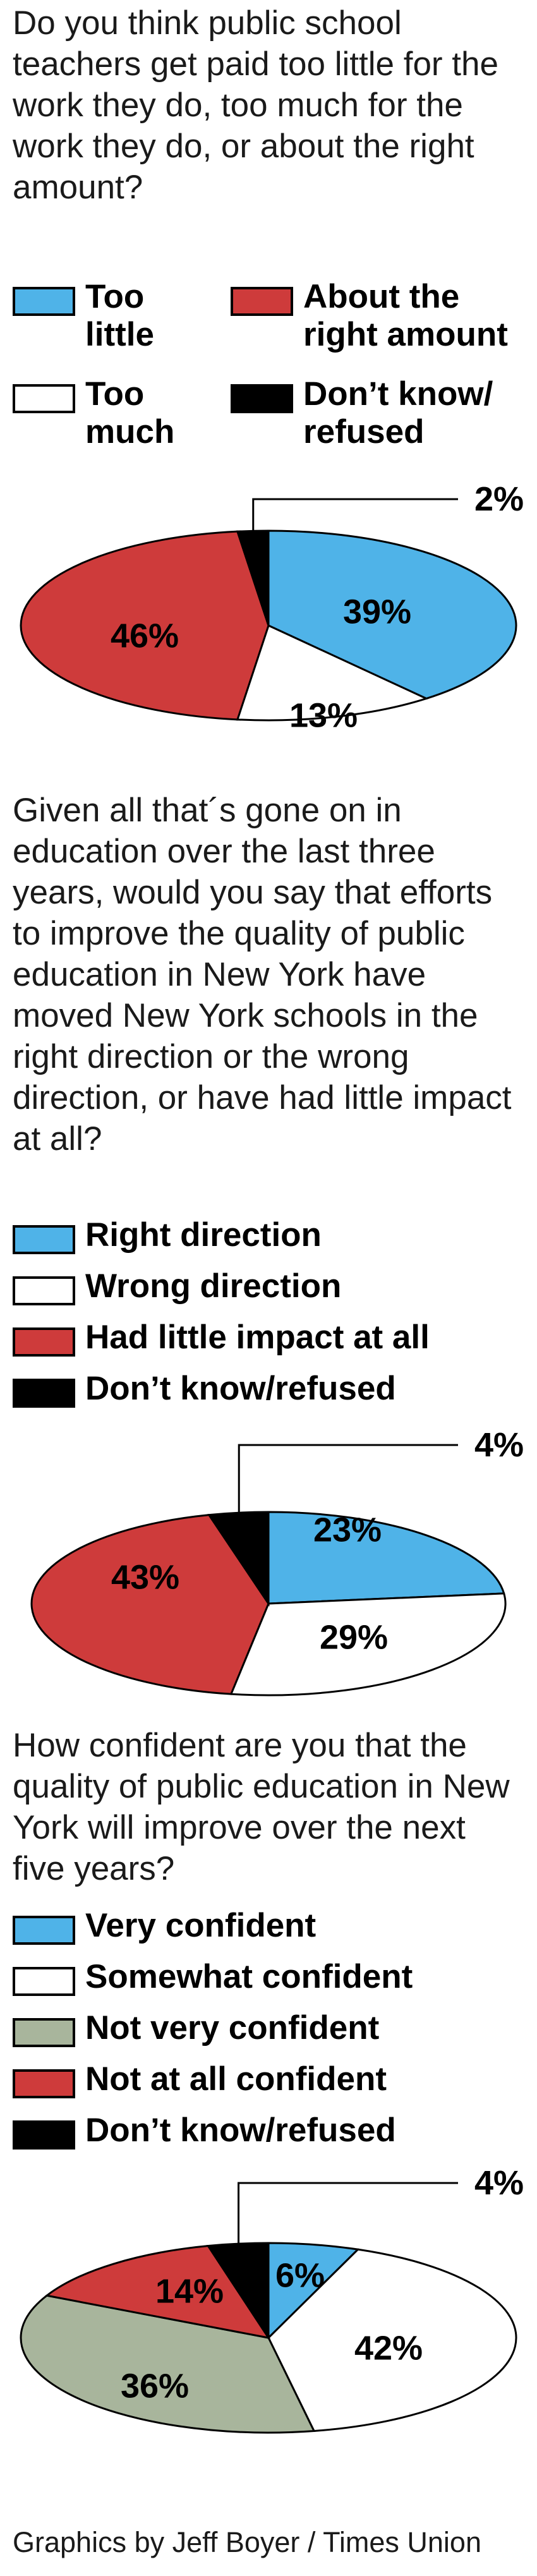 The height and width of the screenshot is (2576, 537). What do you see at coordinates (232, 2028) in the screenshot?
I see `chart3-legend-label-not-very-confident: Not very confident` at bounding box center [232, 2028].